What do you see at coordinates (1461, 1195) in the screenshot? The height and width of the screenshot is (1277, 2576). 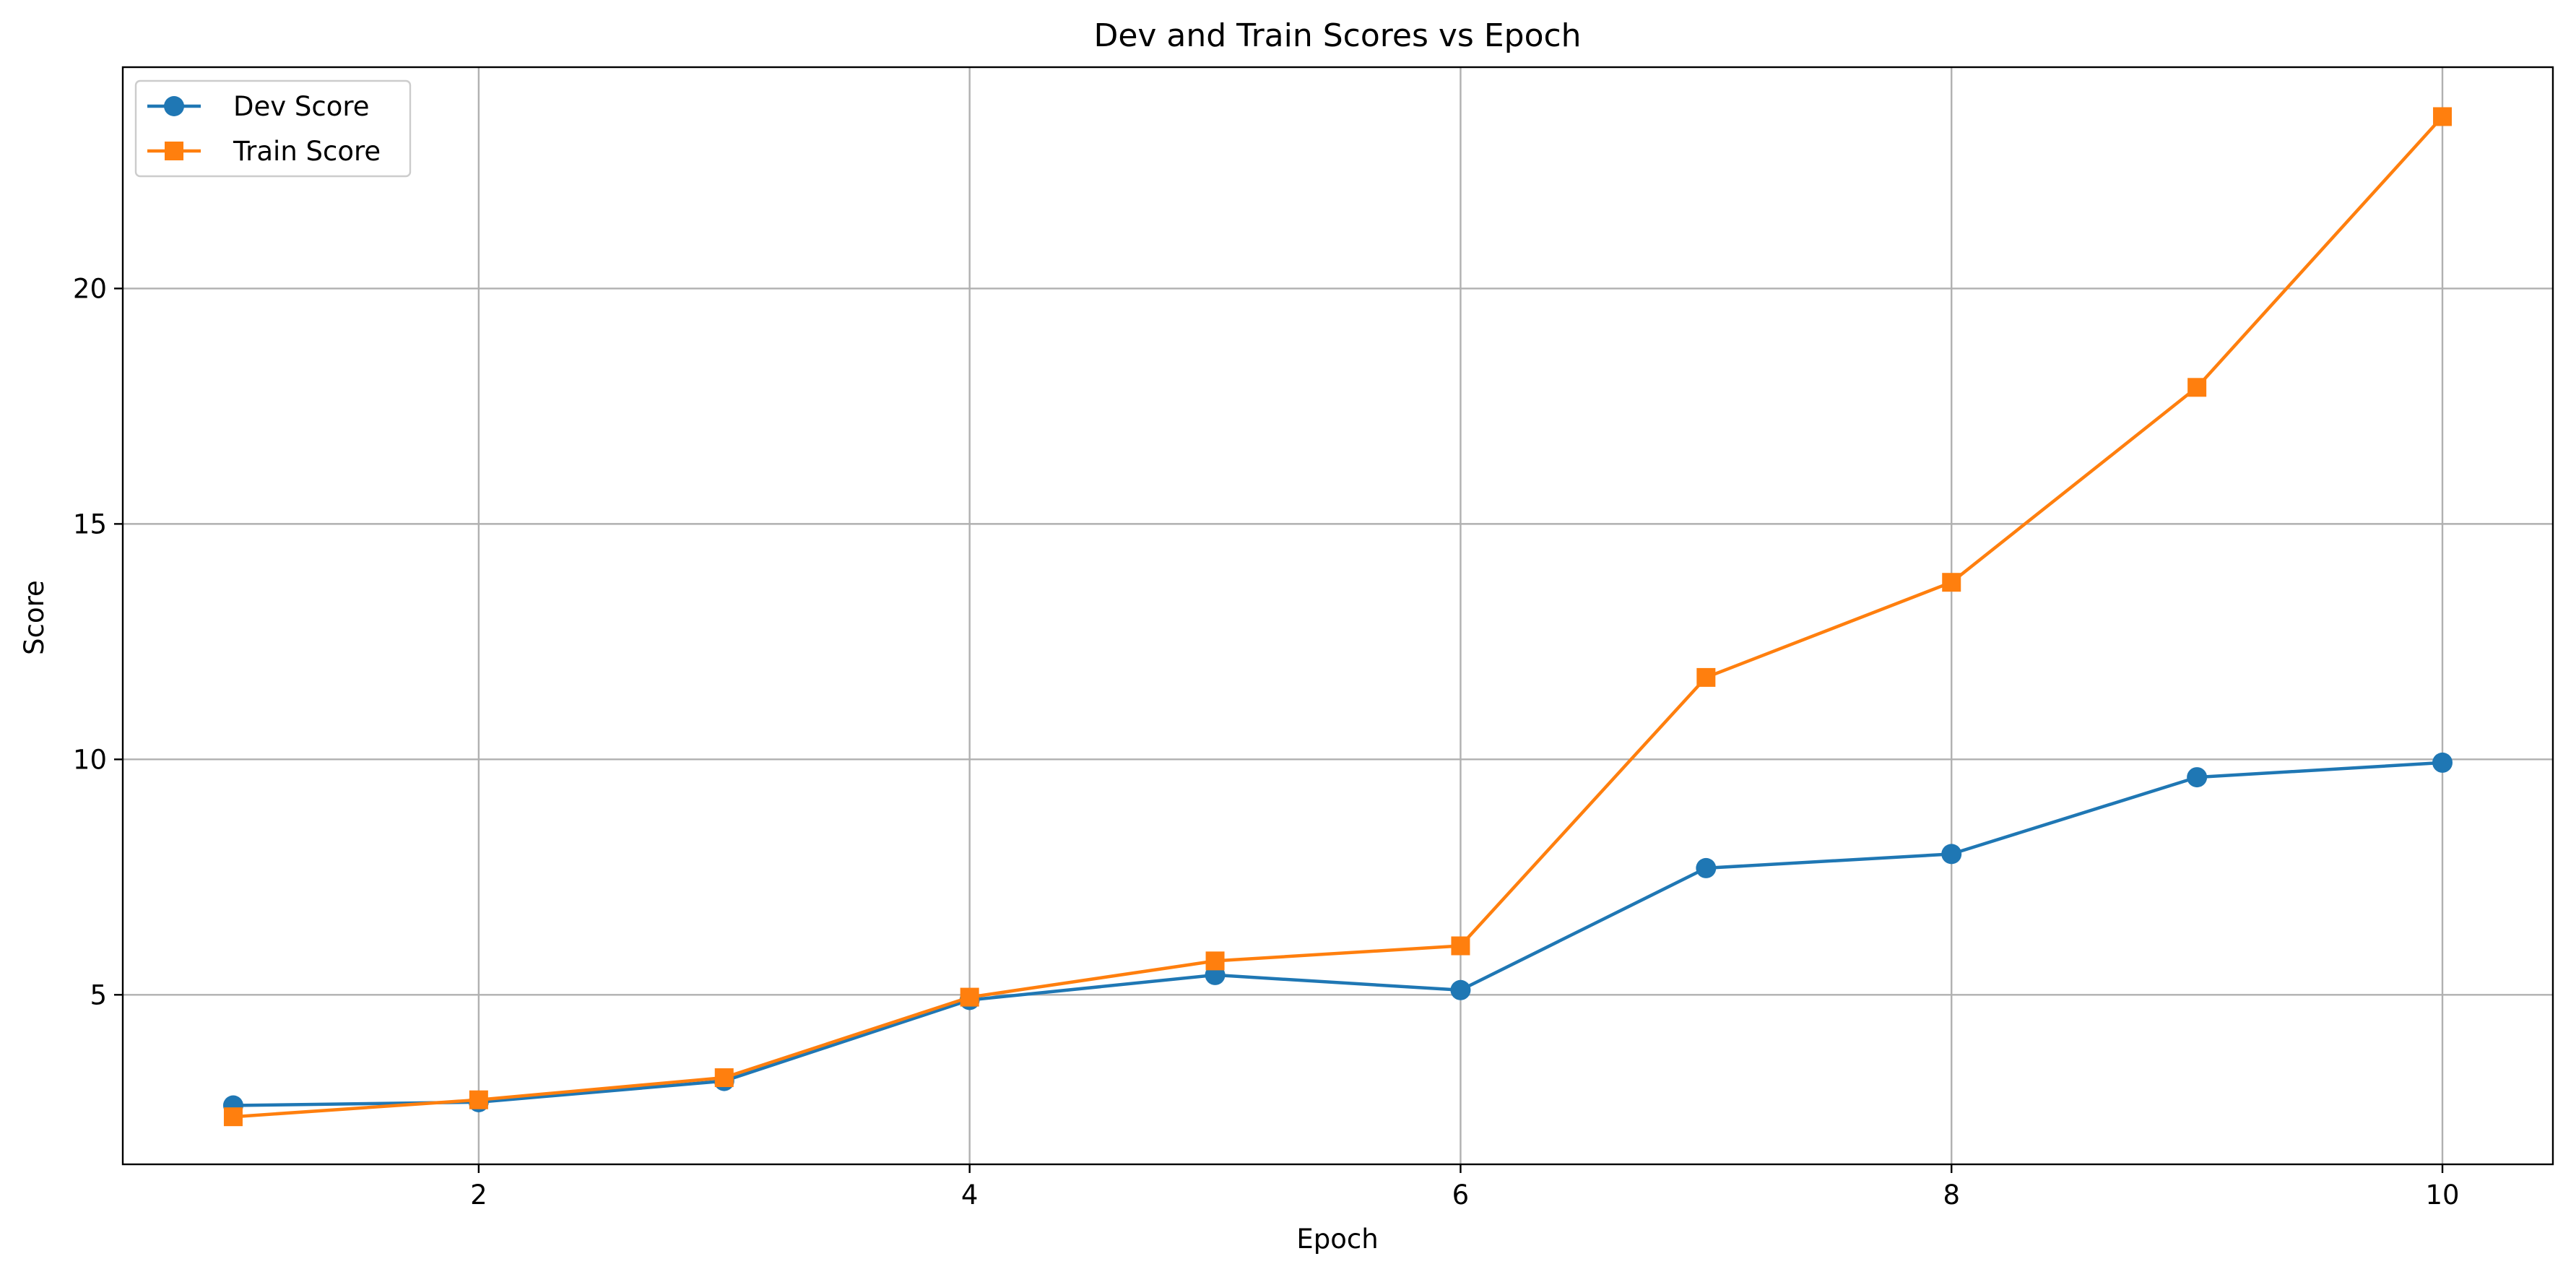 I see `x-tick-label: 6` at bounding box center [1461, 1195].